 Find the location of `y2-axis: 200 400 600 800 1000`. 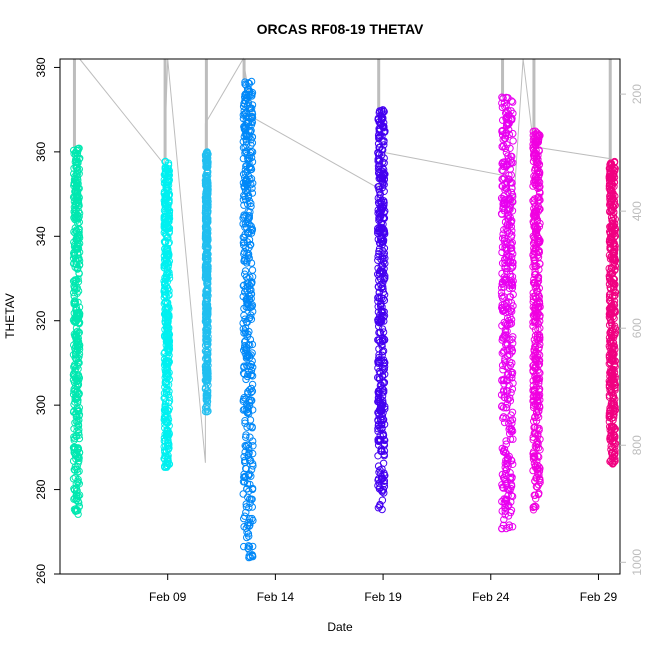

y2-axis: 200 400 600 800 1000 is located at coordinates (632, 330).